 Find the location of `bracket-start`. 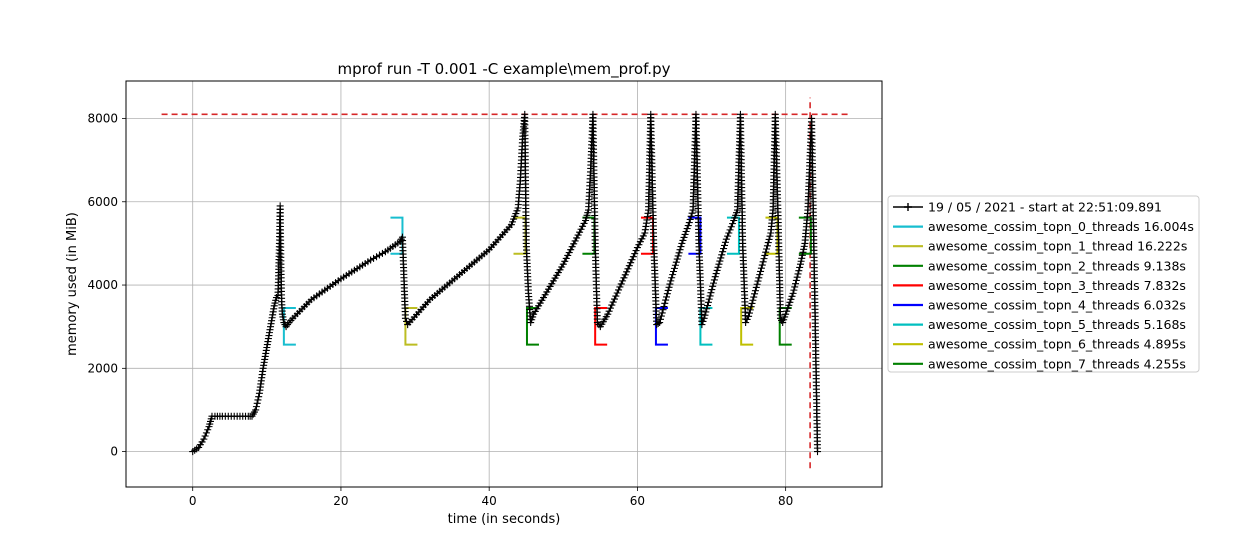

bracket-start is located at coordinates (601, 326).